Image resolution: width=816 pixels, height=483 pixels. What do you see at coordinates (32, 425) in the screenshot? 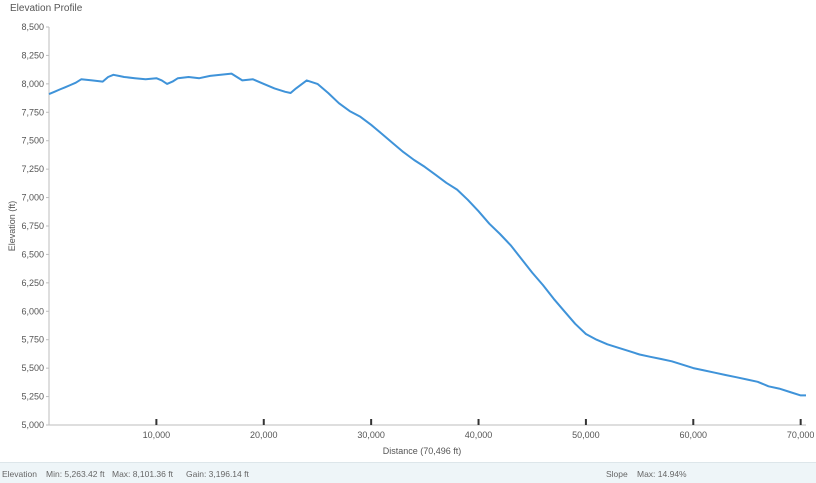
I see `y-tick-label: 5,000` at bounding box center [32, 425].